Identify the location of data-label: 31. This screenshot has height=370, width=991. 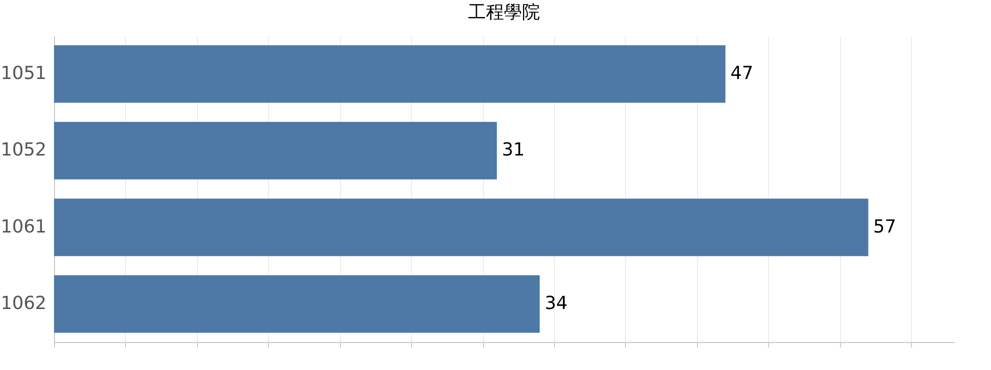
(513, 150).